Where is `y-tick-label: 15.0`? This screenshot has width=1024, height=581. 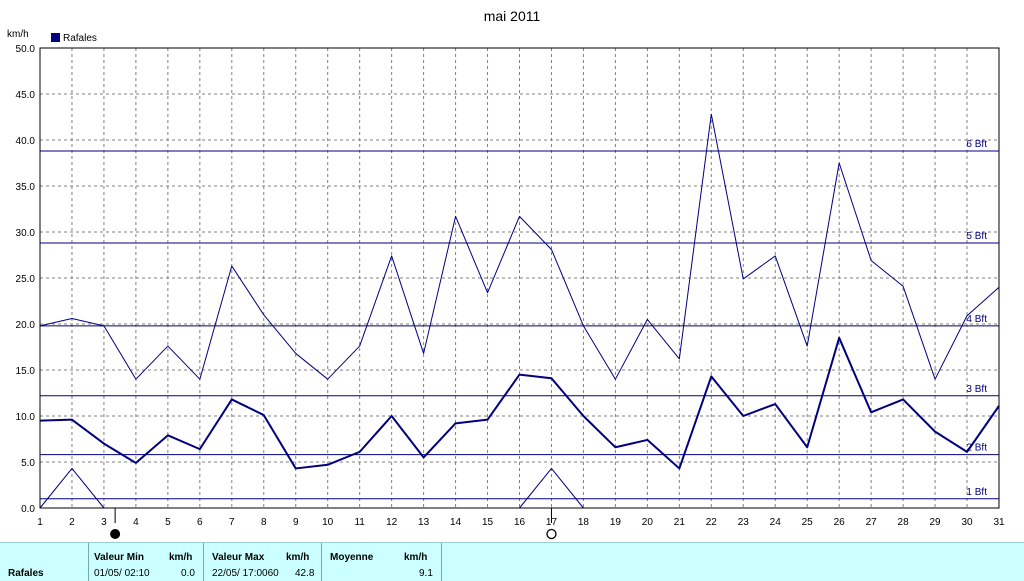
y-tick-label: 15.0 is located at coordinates (26, 371).